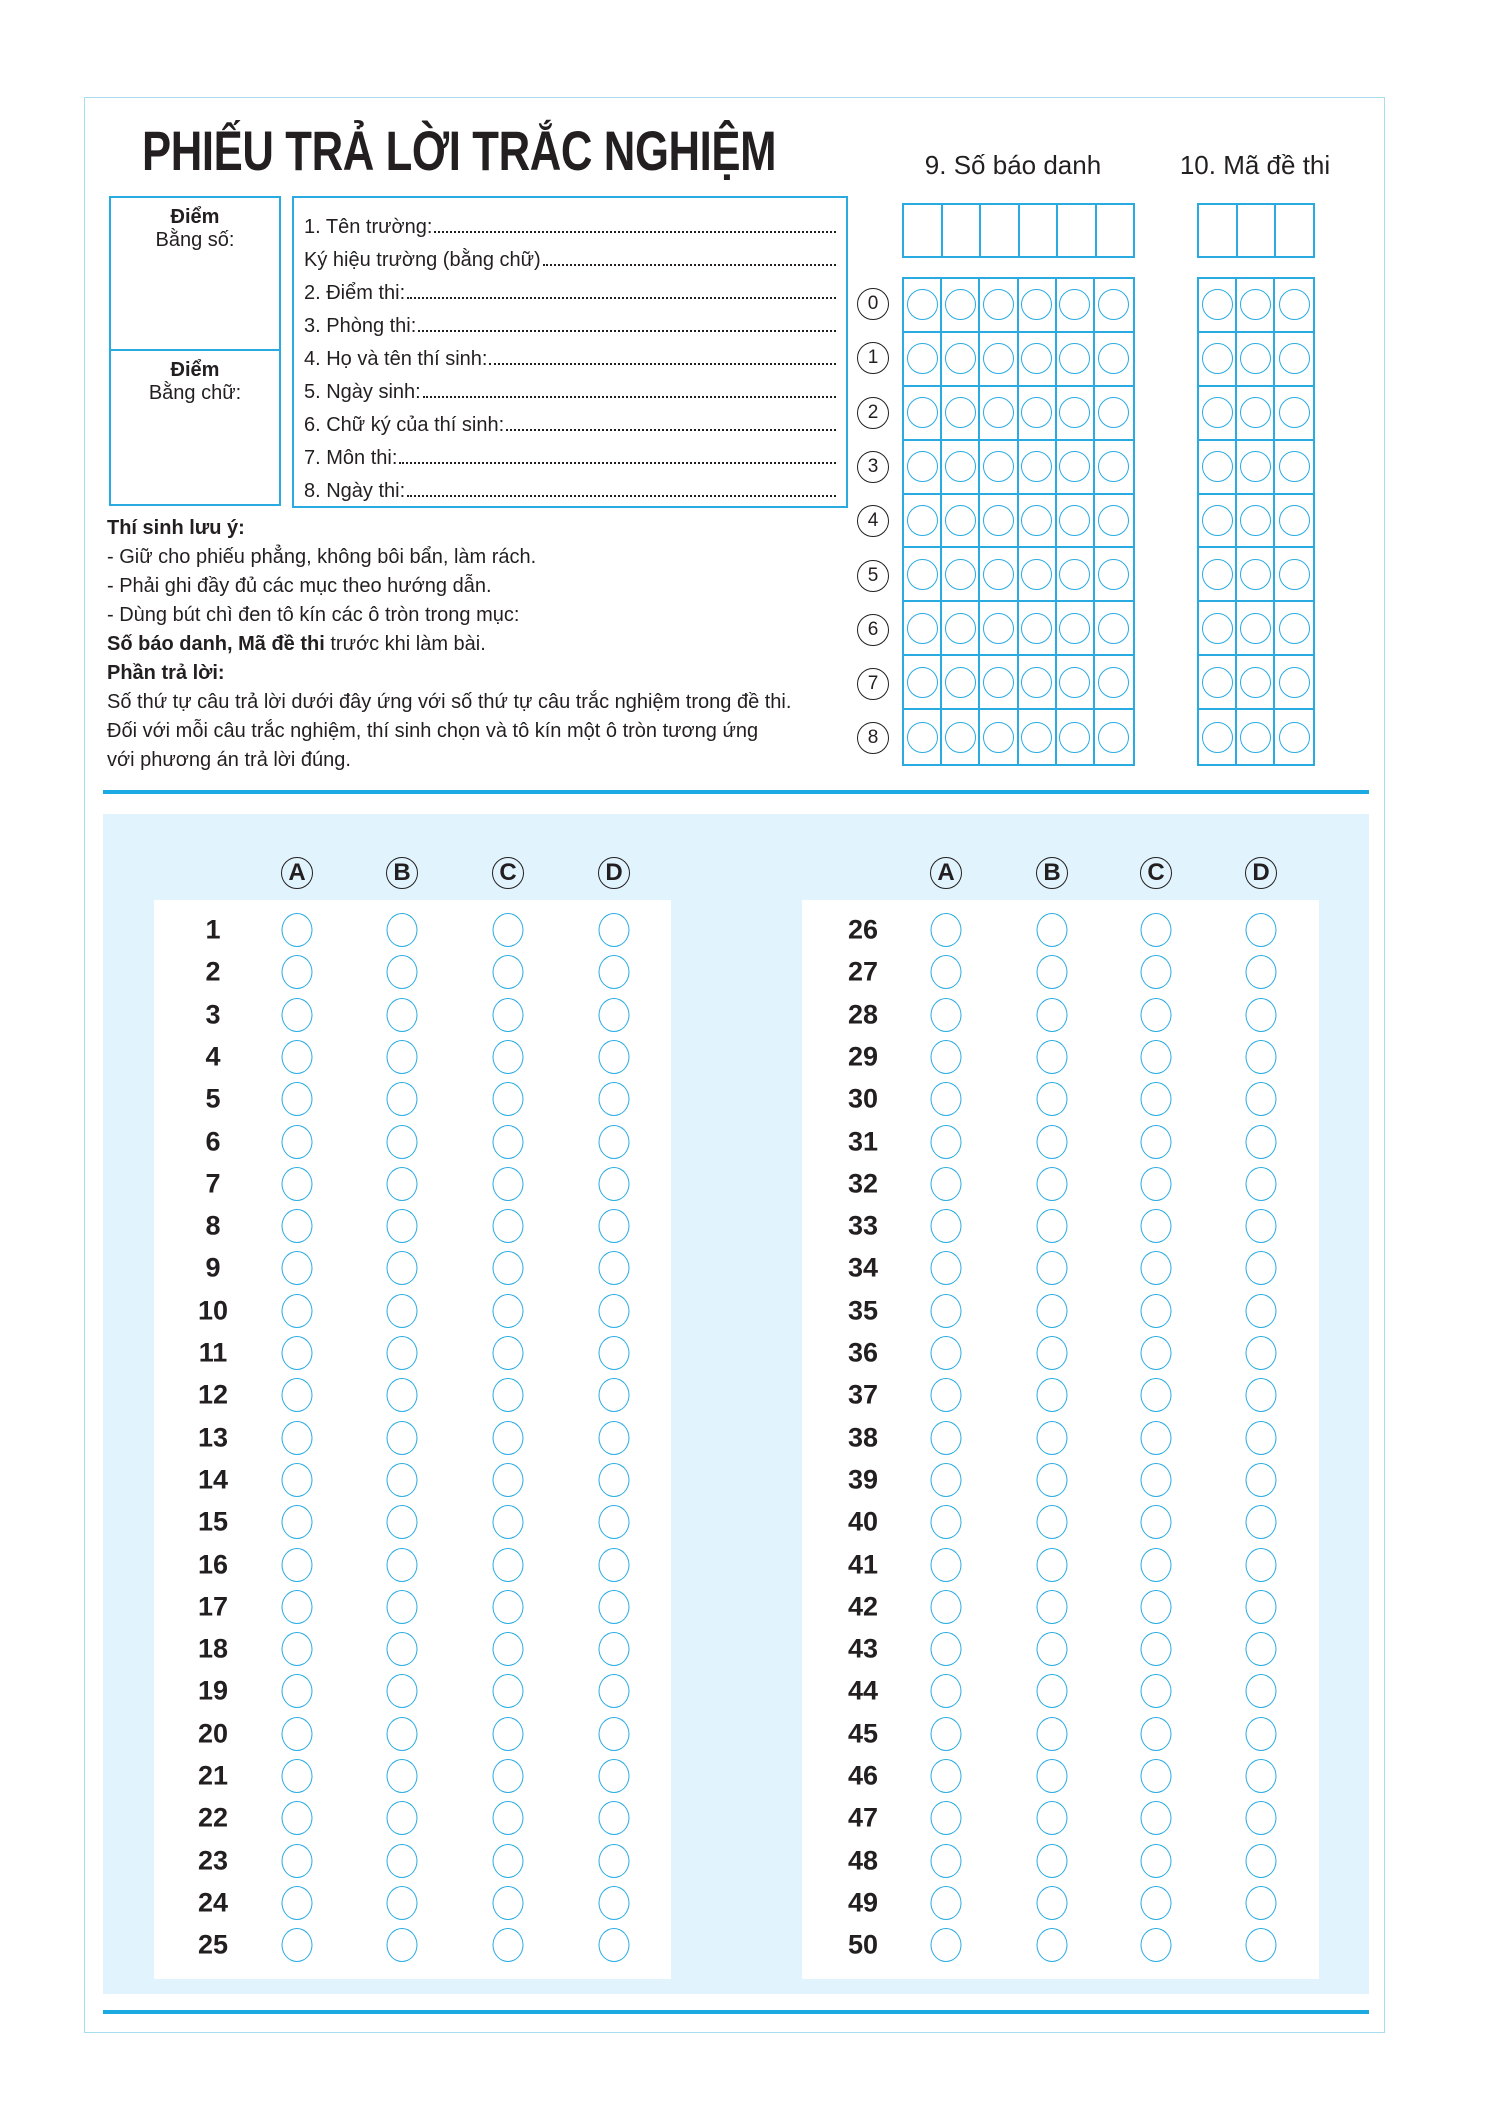  Describe the element at coordinates (570, 387) in the screenshot. I see `info-field: 5. Ngày sinh:` at that location.